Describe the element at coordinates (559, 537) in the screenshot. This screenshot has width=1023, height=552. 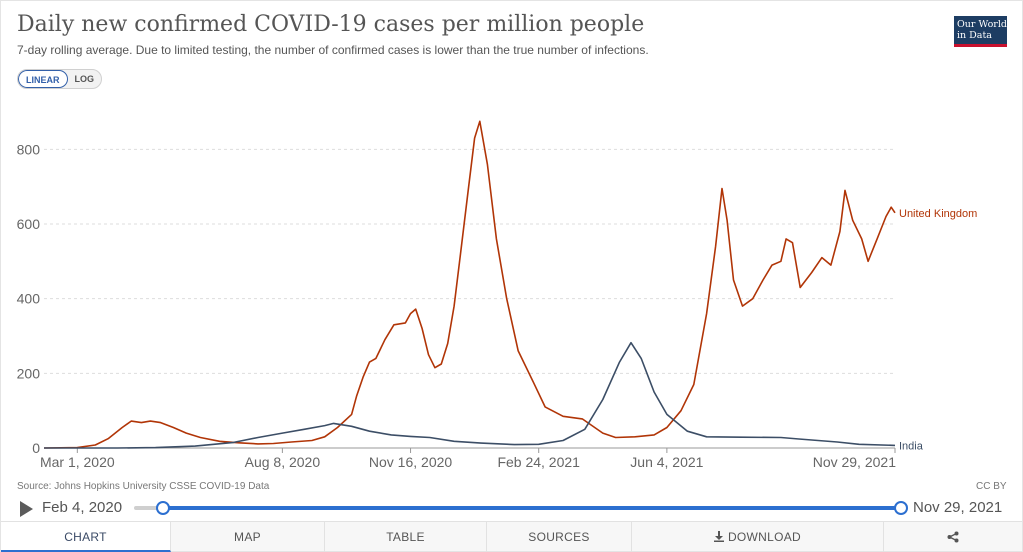
I see `tab-sources: SOURCES` at that location.